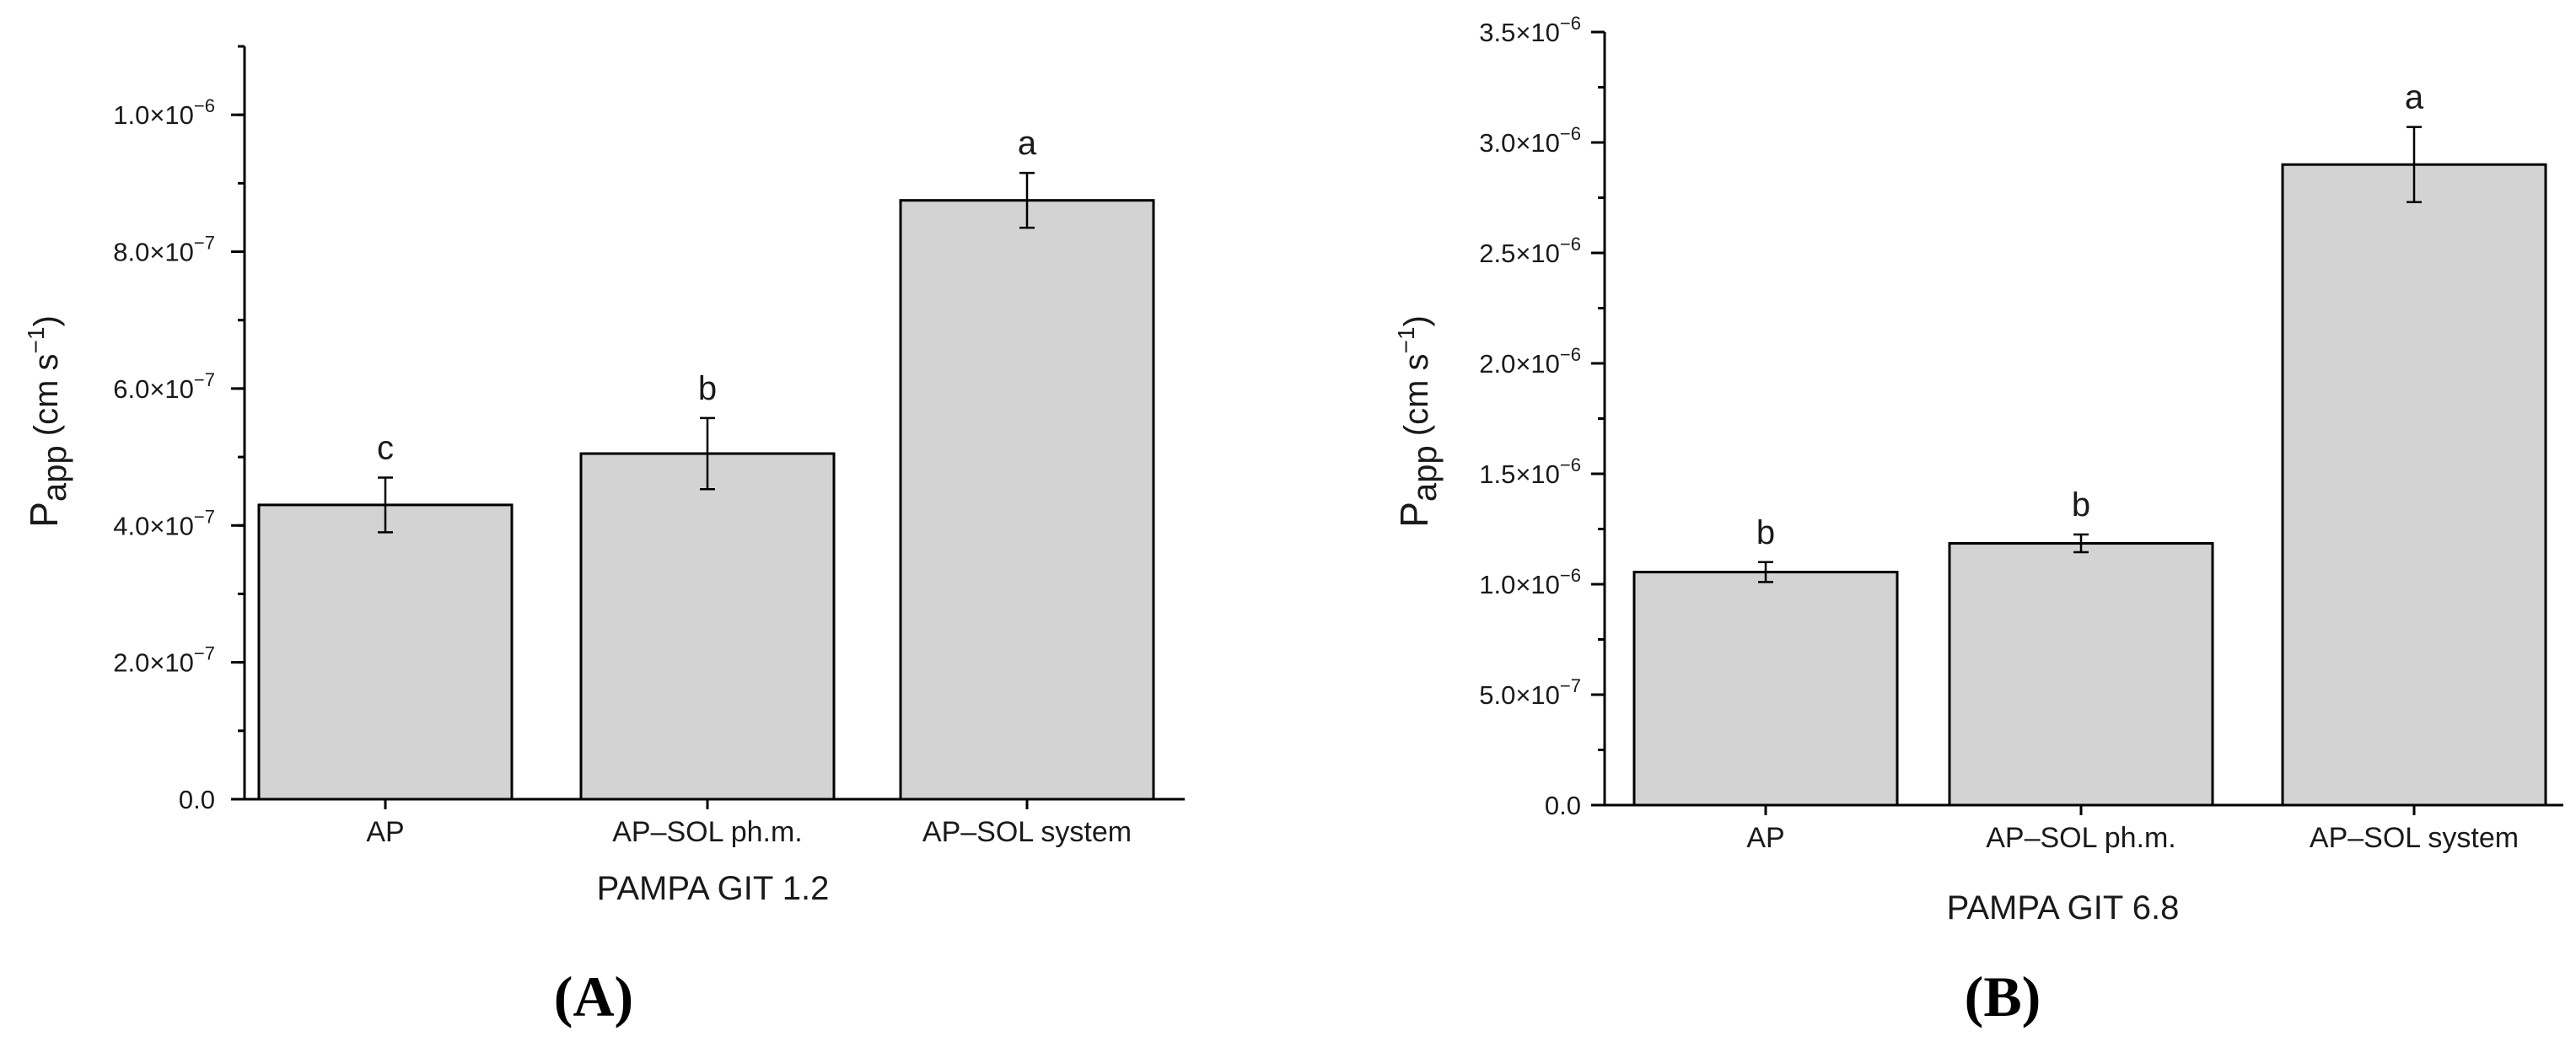 This screenshot has width=2576, height=1042. I want to click on y-tick-label: 3.0×10⁻⁶, so click(1530, 140).